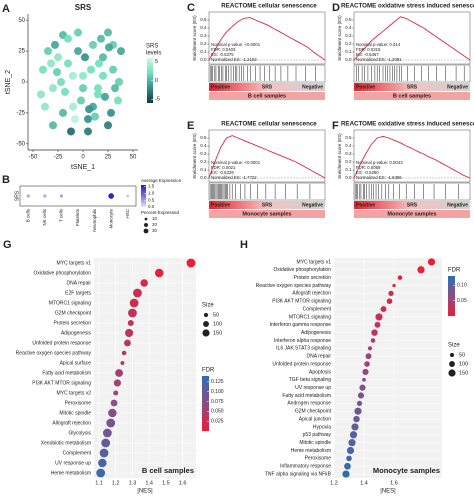 The height and width of the screenshot is (500, 474). Describe the element at coordinates (217, 324) in the screenshot. I see `size-legend-label: 100` at that location.